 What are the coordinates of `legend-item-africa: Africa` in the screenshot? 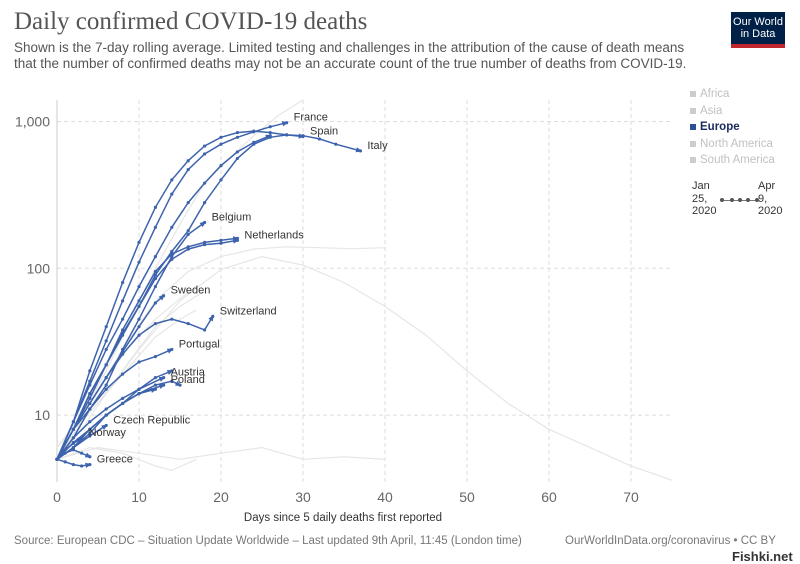 It's located at (732, 94).